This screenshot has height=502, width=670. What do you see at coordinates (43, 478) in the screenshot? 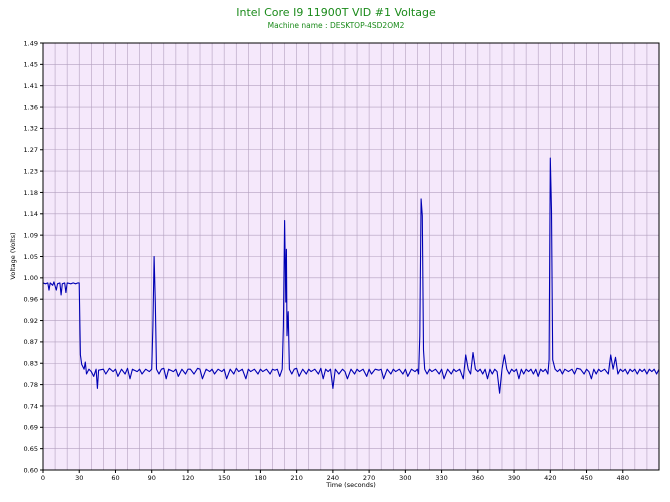
I see `x-tick-label: 0` at bounding box center [43, 478].